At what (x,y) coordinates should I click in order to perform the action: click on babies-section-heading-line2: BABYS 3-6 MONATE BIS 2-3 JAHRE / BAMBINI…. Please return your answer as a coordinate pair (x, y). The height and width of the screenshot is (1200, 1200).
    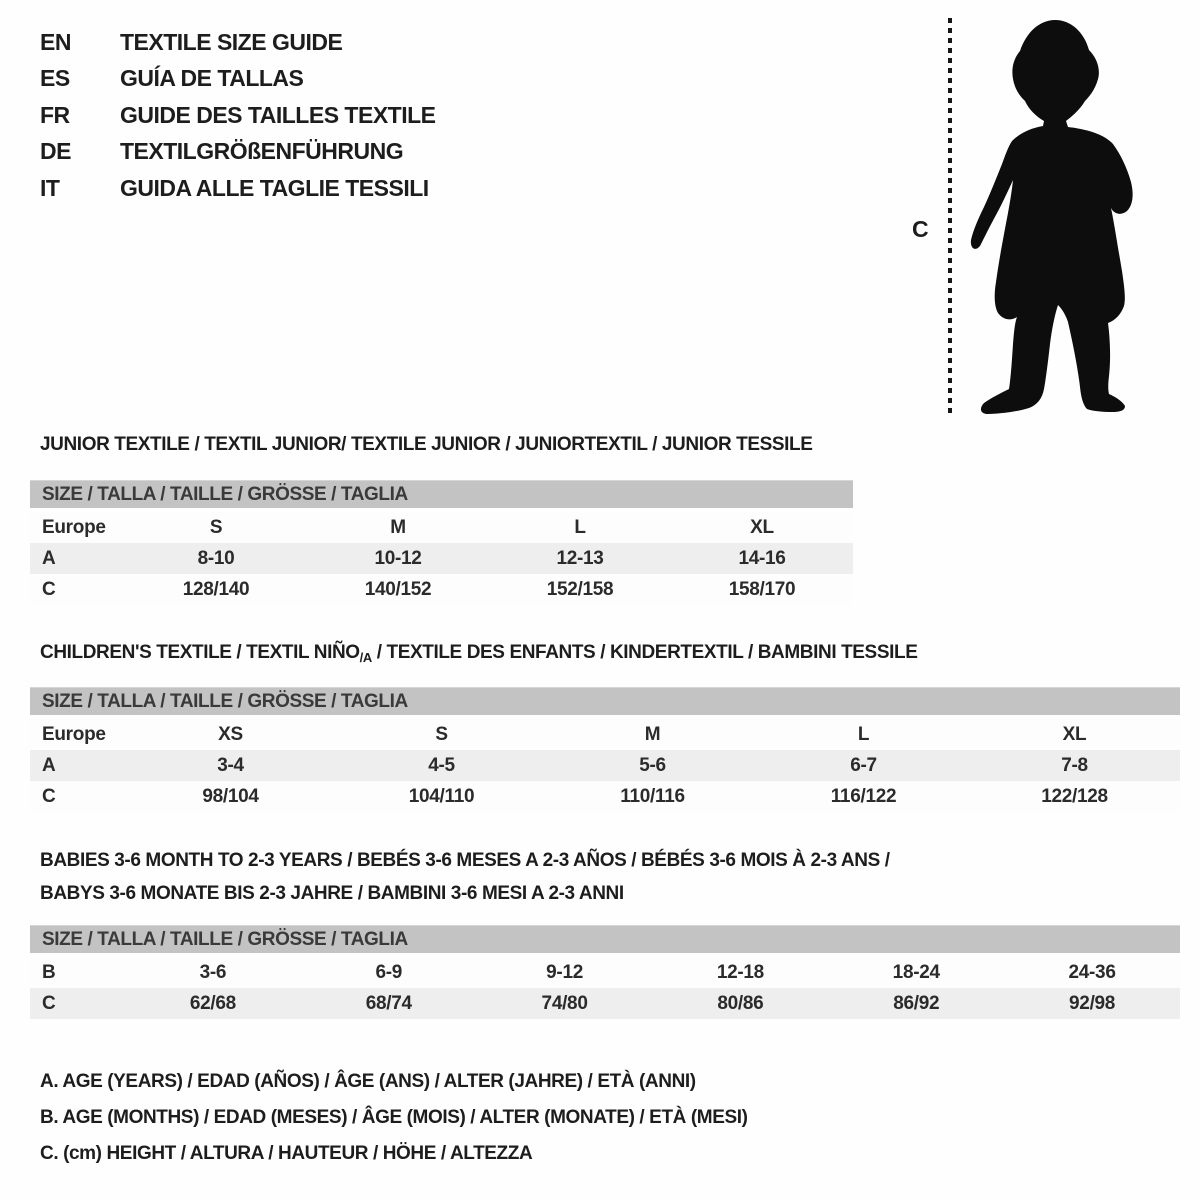
    Looking at the image, I should click on (332, 893).